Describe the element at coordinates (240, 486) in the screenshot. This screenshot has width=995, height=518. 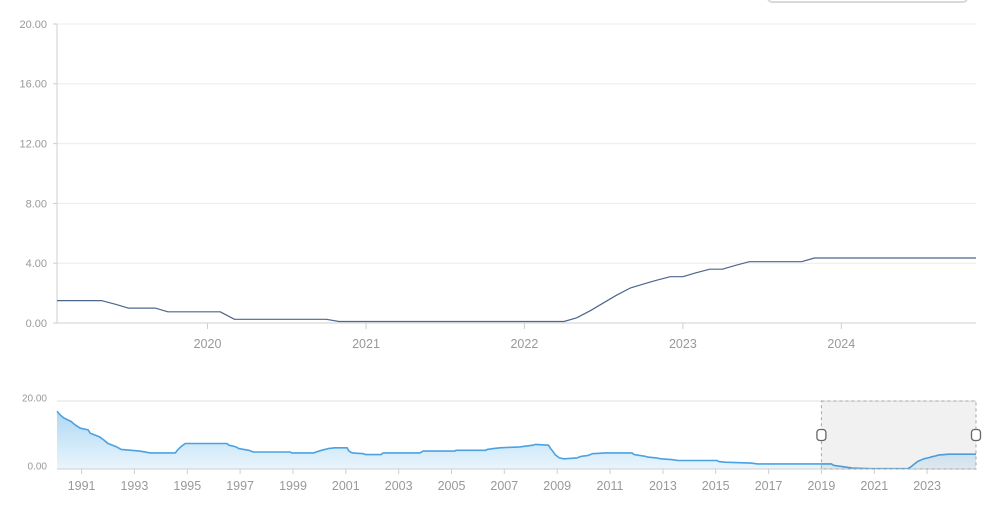
I see `navigator-x-tick-label: 1997` at that location.